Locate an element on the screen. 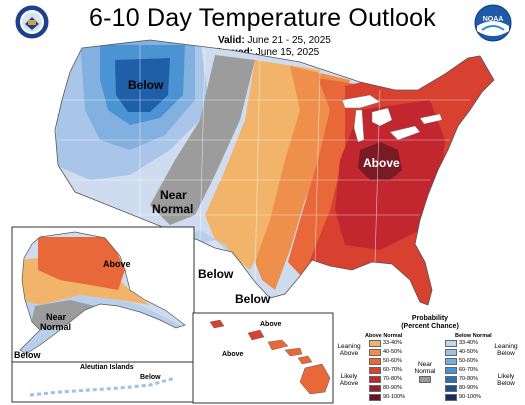 This screenshot has height=405, width=525. legend-likely-above-1: Likely is located at coordinates (349, 376).